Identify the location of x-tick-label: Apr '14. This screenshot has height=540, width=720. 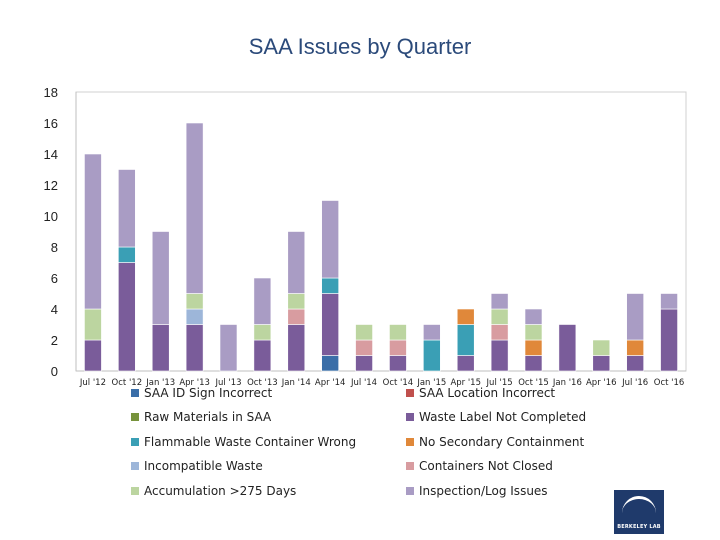
(330, 383).